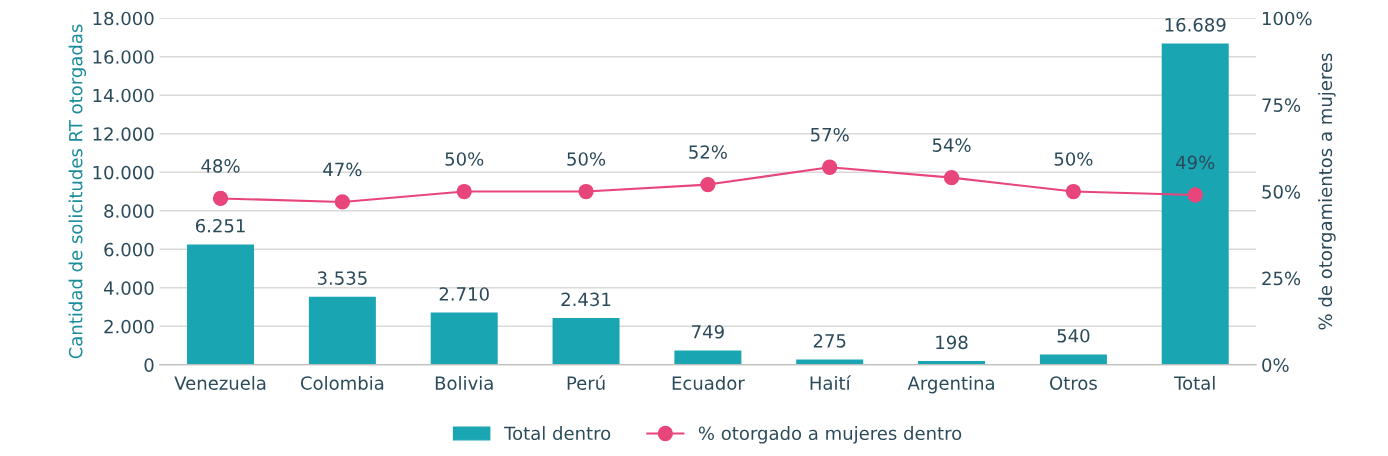 The height and width of the screenshot is (456, 1388). What do you see at coordinates (1281, 105) in the screenshot?
I see `y2-tick-label: 75%` at bounding box center [1281, 105].